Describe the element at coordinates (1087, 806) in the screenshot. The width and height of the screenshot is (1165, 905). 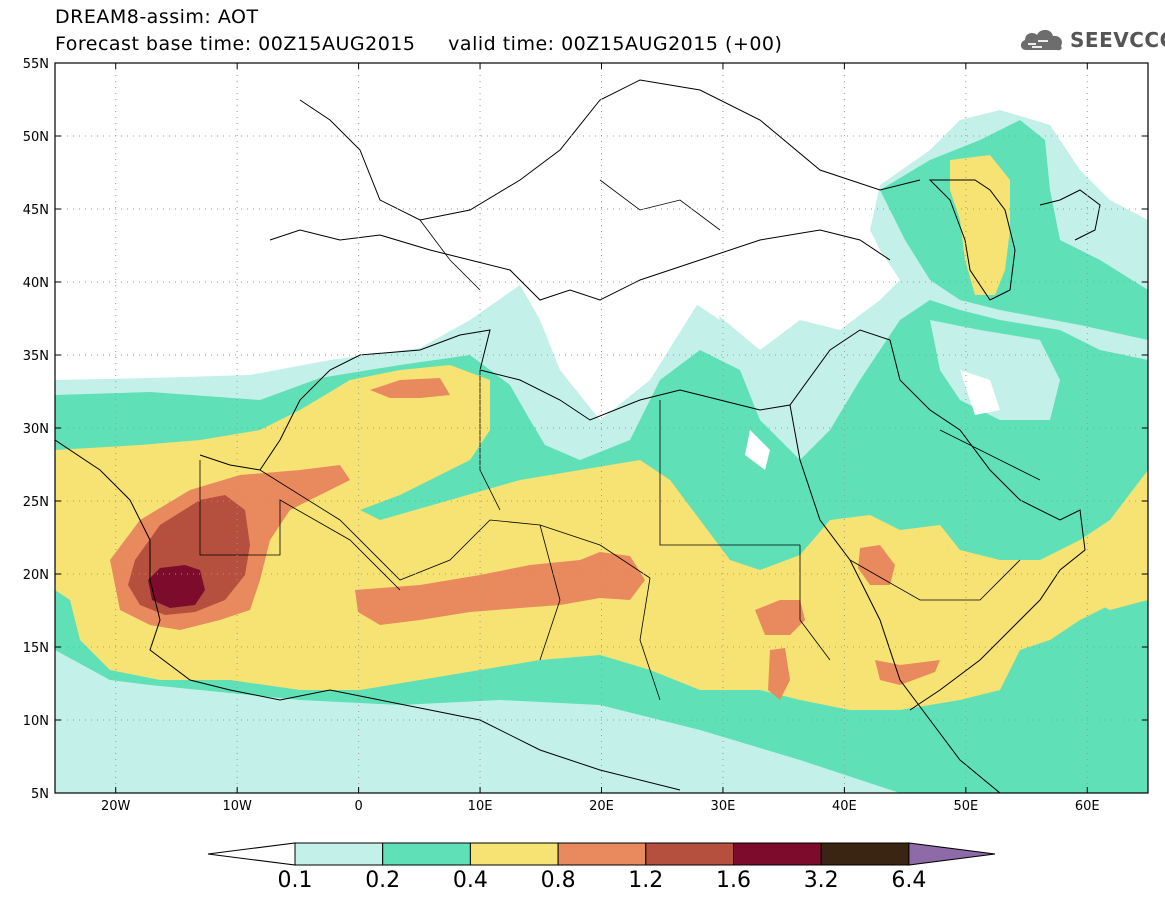
I see `lon-tick-label: 60E` at that location.